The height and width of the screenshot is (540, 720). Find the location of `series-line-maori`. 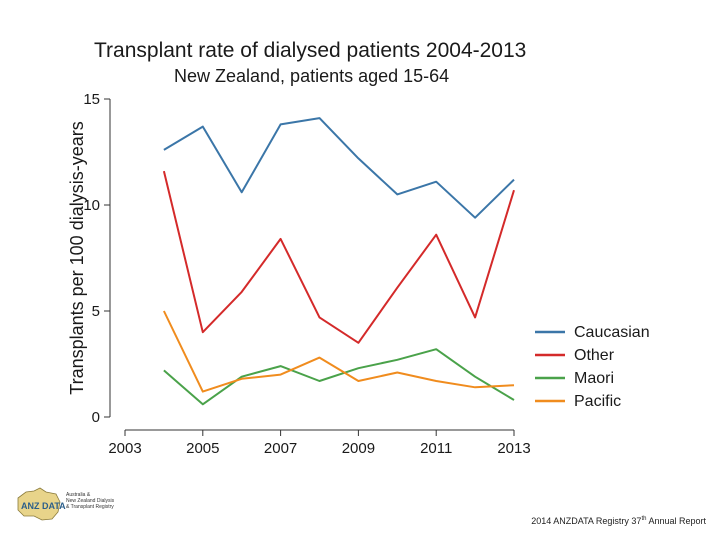

series-line-maori is located at coordinates (339, 377).